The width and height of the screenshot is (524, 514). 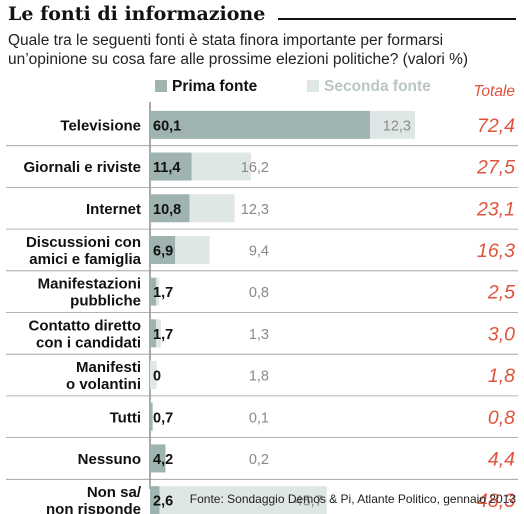 What do you see at coordinates (309, 502) in the screenshot?
I see `data-label-seconda: 45,7` at bounding box center [309, 502].